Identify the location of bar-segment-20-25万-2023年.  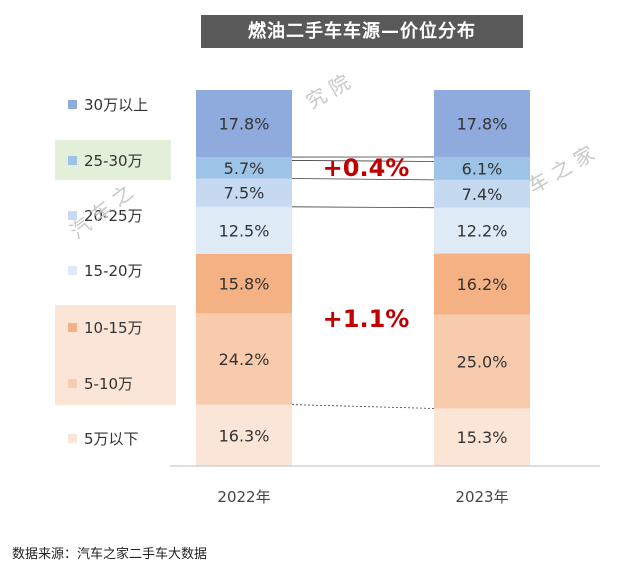
(482, 193).